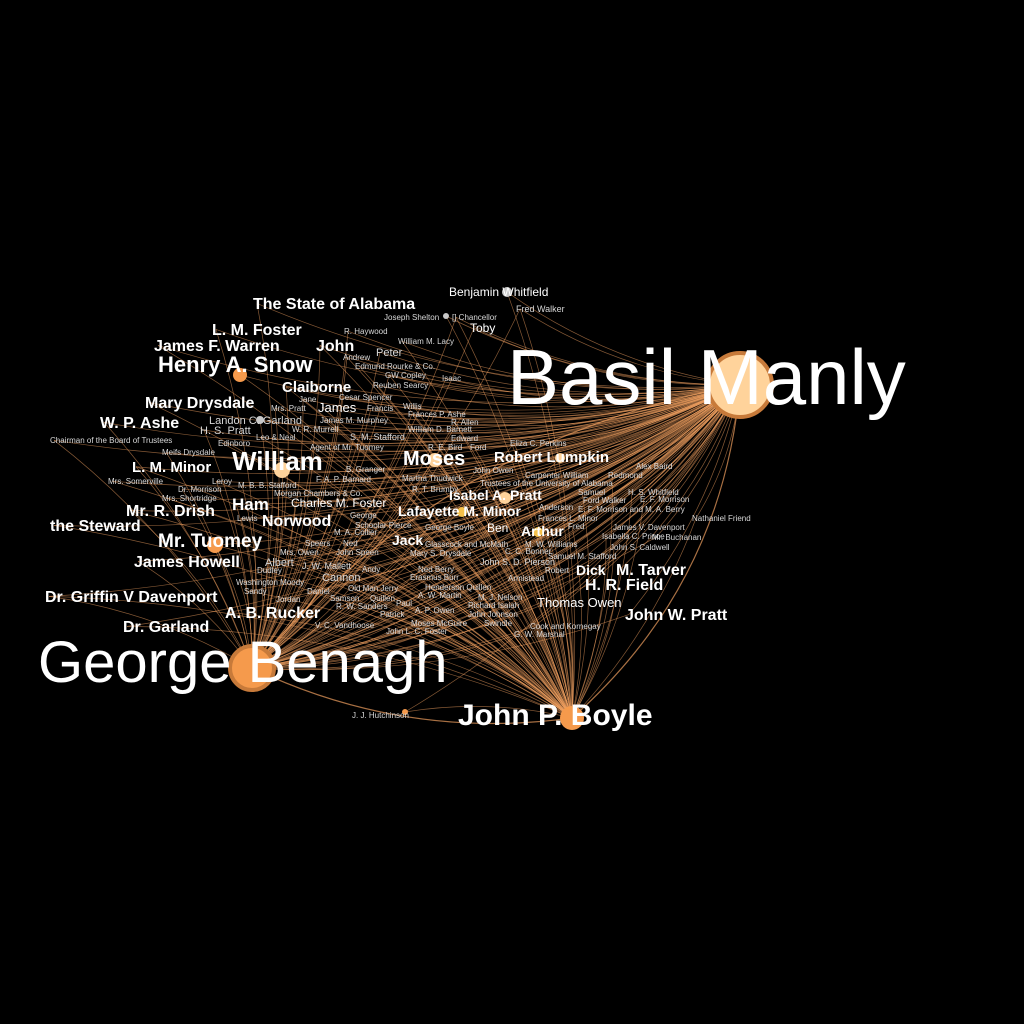 The image size is (1024, 1024). What do you see at coordinates (288, 408) in the screenshot?
I see `mrs-pratt-label: Mrs. Pratt` at bounding box center [288, 408].